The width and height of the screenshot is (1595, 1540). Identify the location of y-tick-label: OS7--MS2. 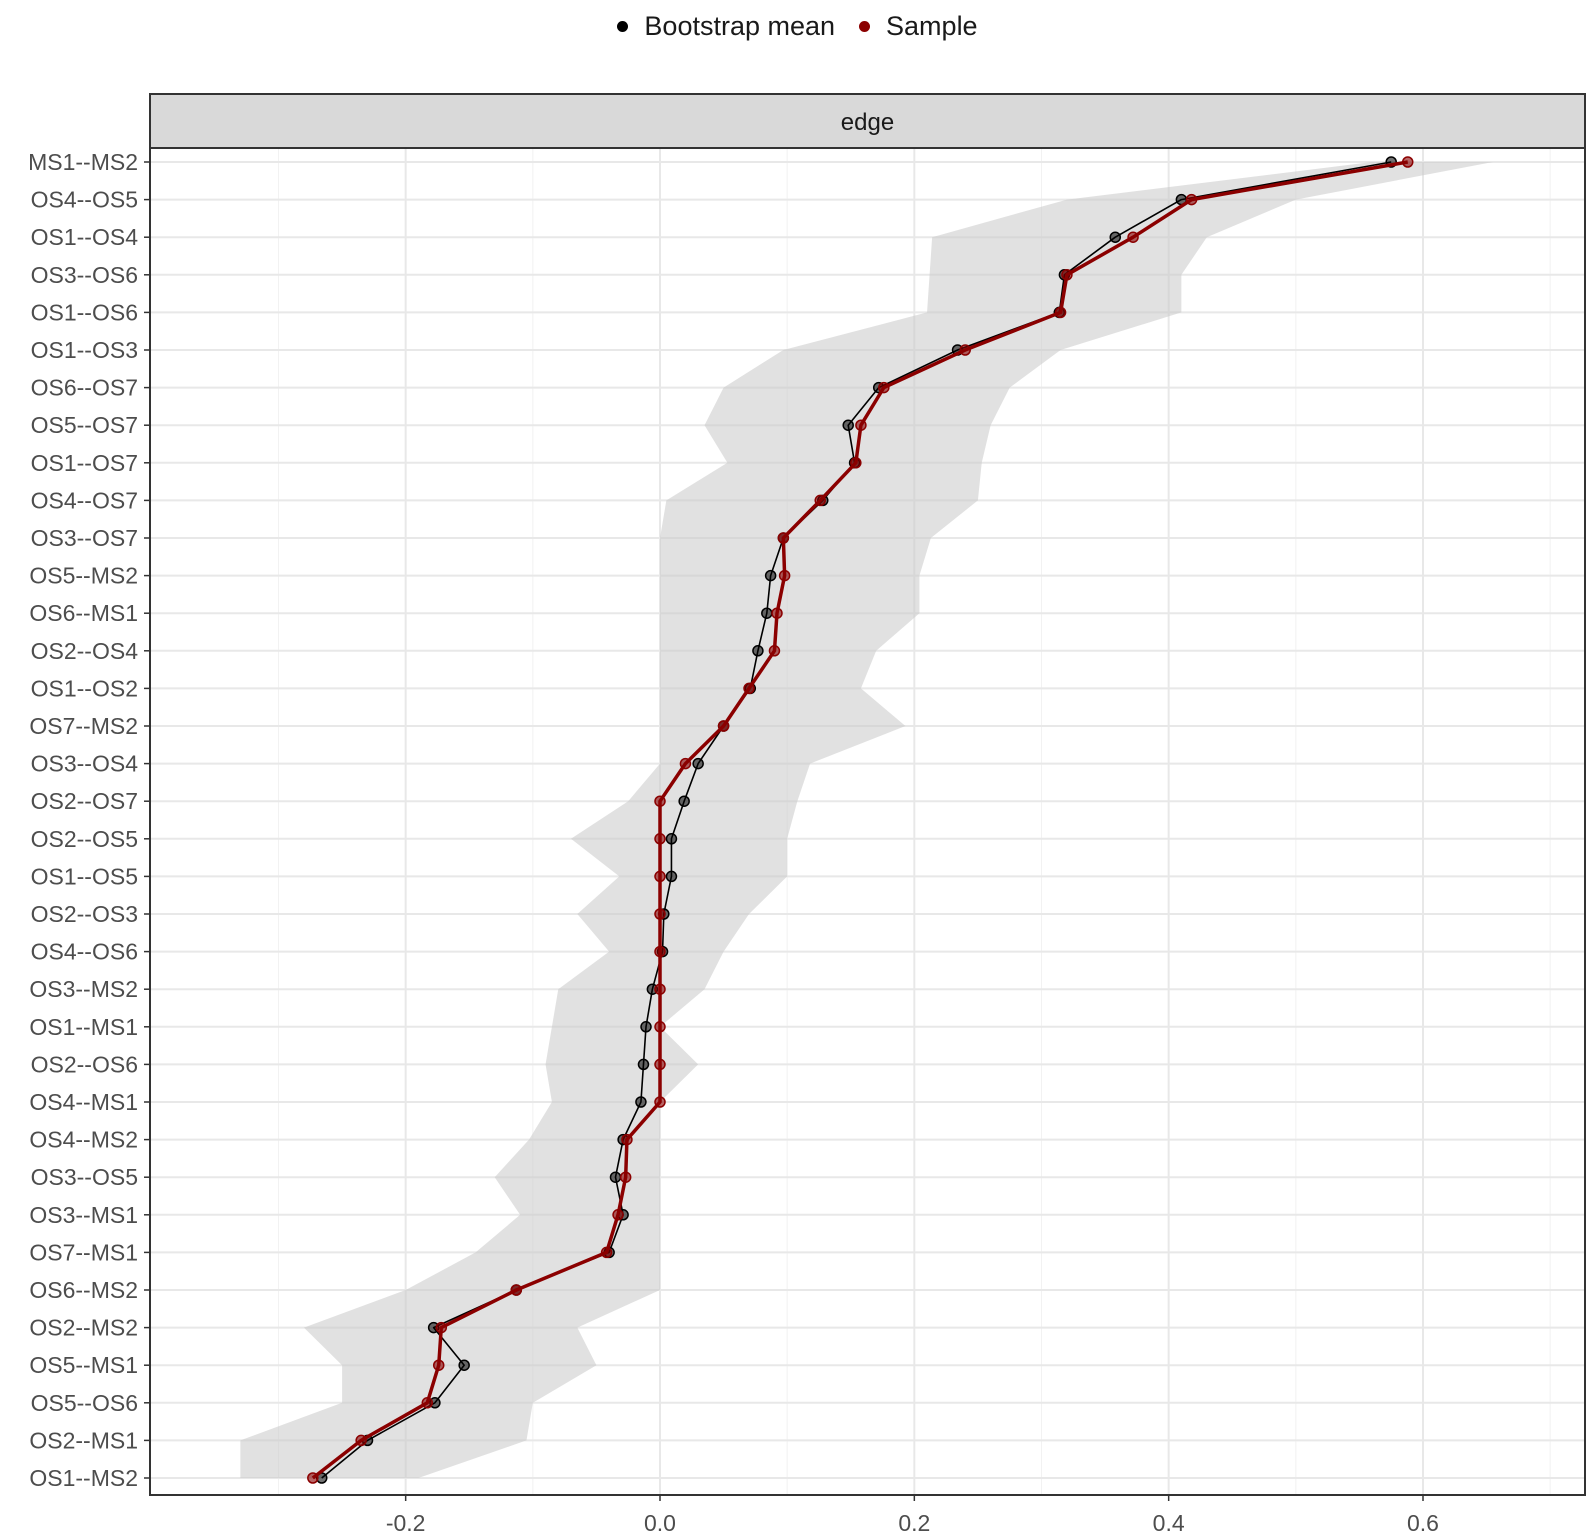
(83, 726).